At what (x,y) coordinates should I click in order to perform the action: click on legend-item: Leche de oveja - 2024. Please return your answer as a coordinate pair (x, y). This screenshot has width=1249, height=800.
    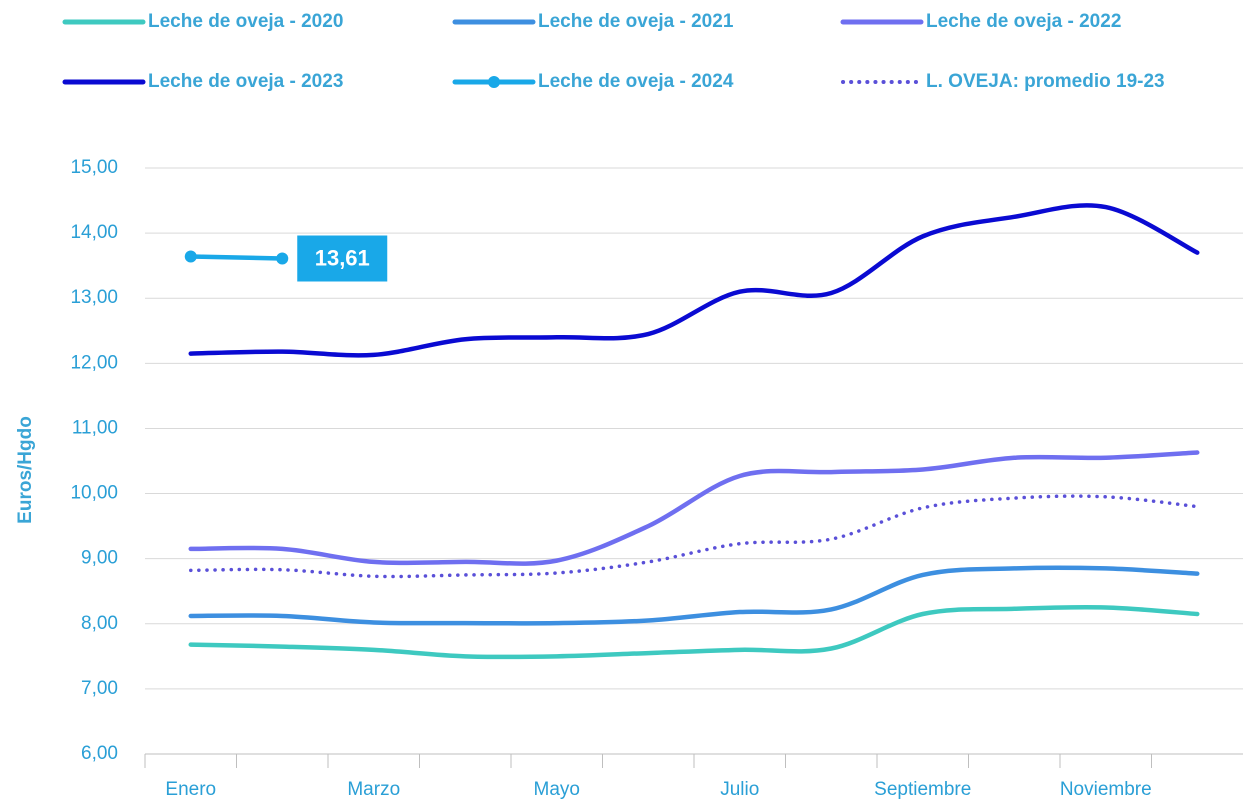
    Looking at the image, I should click on (593, 81).